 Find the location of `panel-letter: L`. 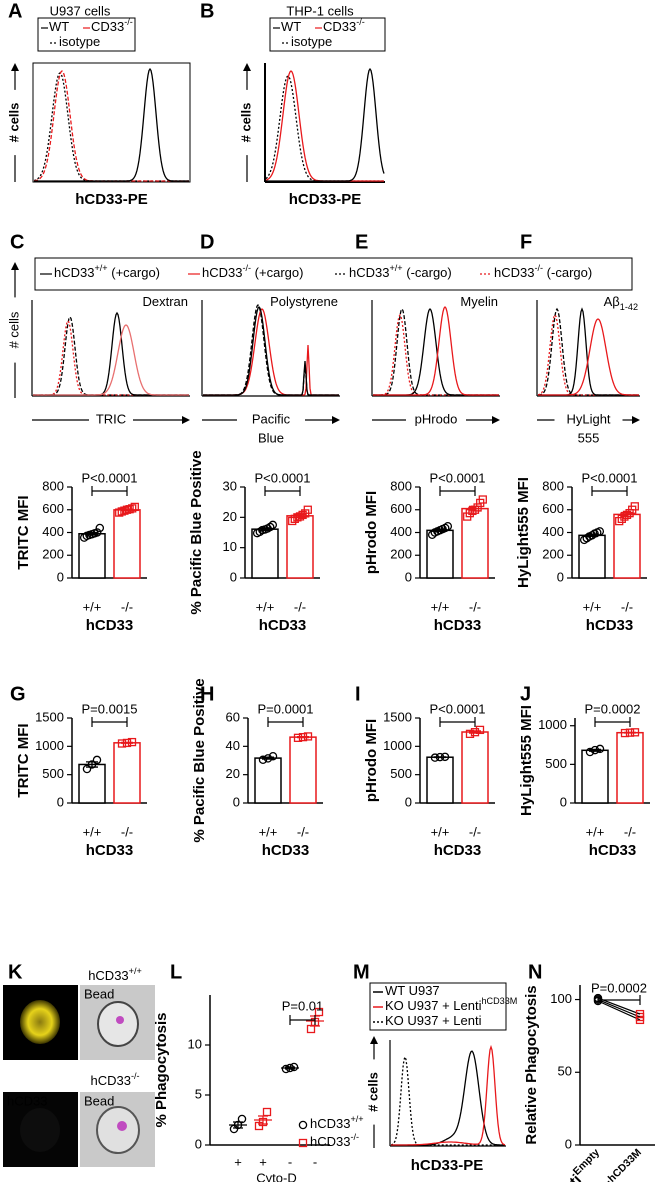

panel-letter: L is located at coordinates (176, 972).